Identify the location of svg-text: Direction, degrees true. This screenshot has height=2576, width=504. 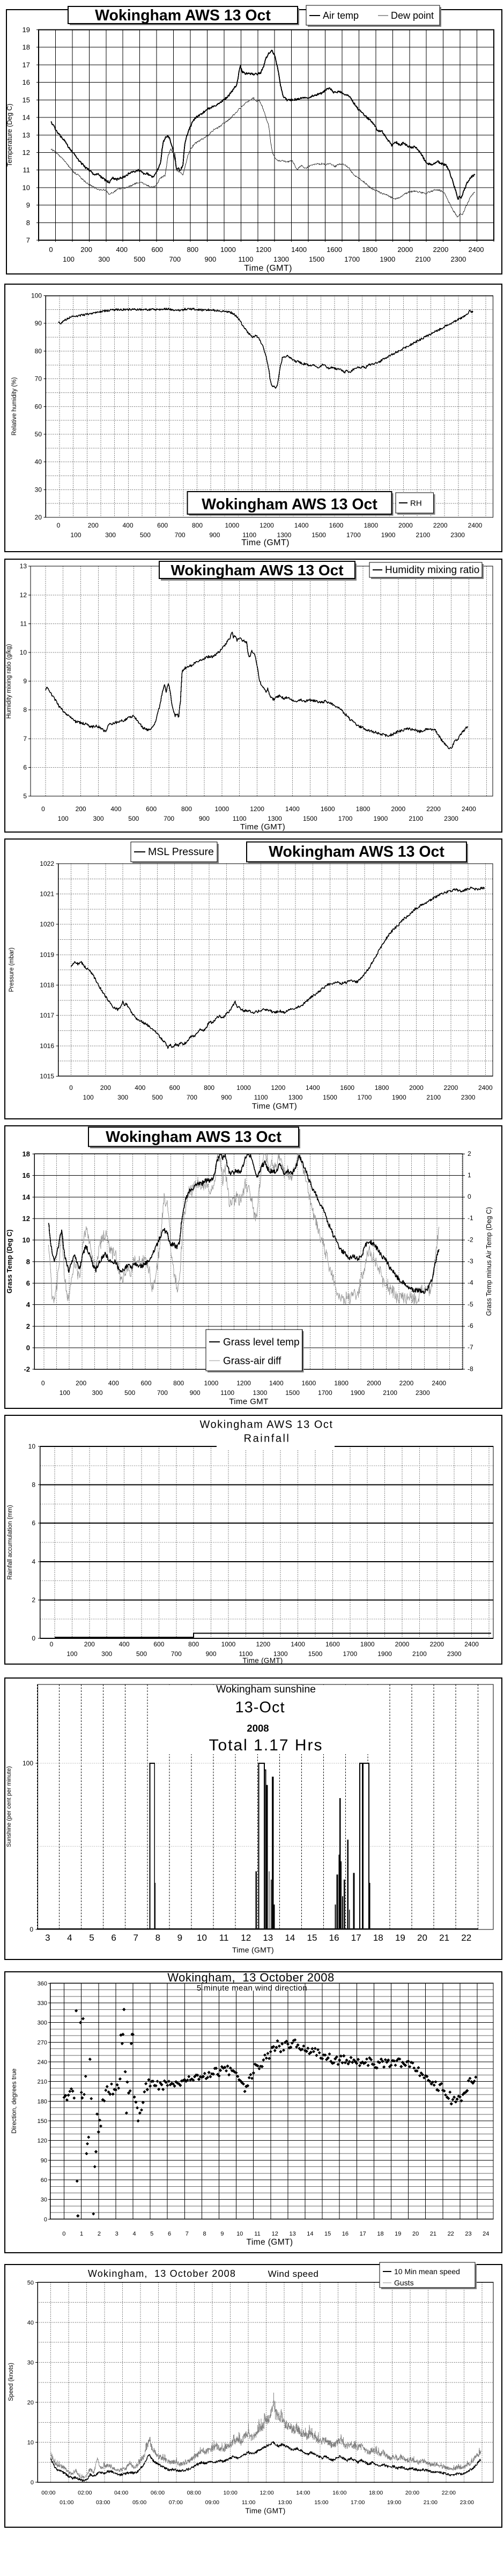
(14, 2101).